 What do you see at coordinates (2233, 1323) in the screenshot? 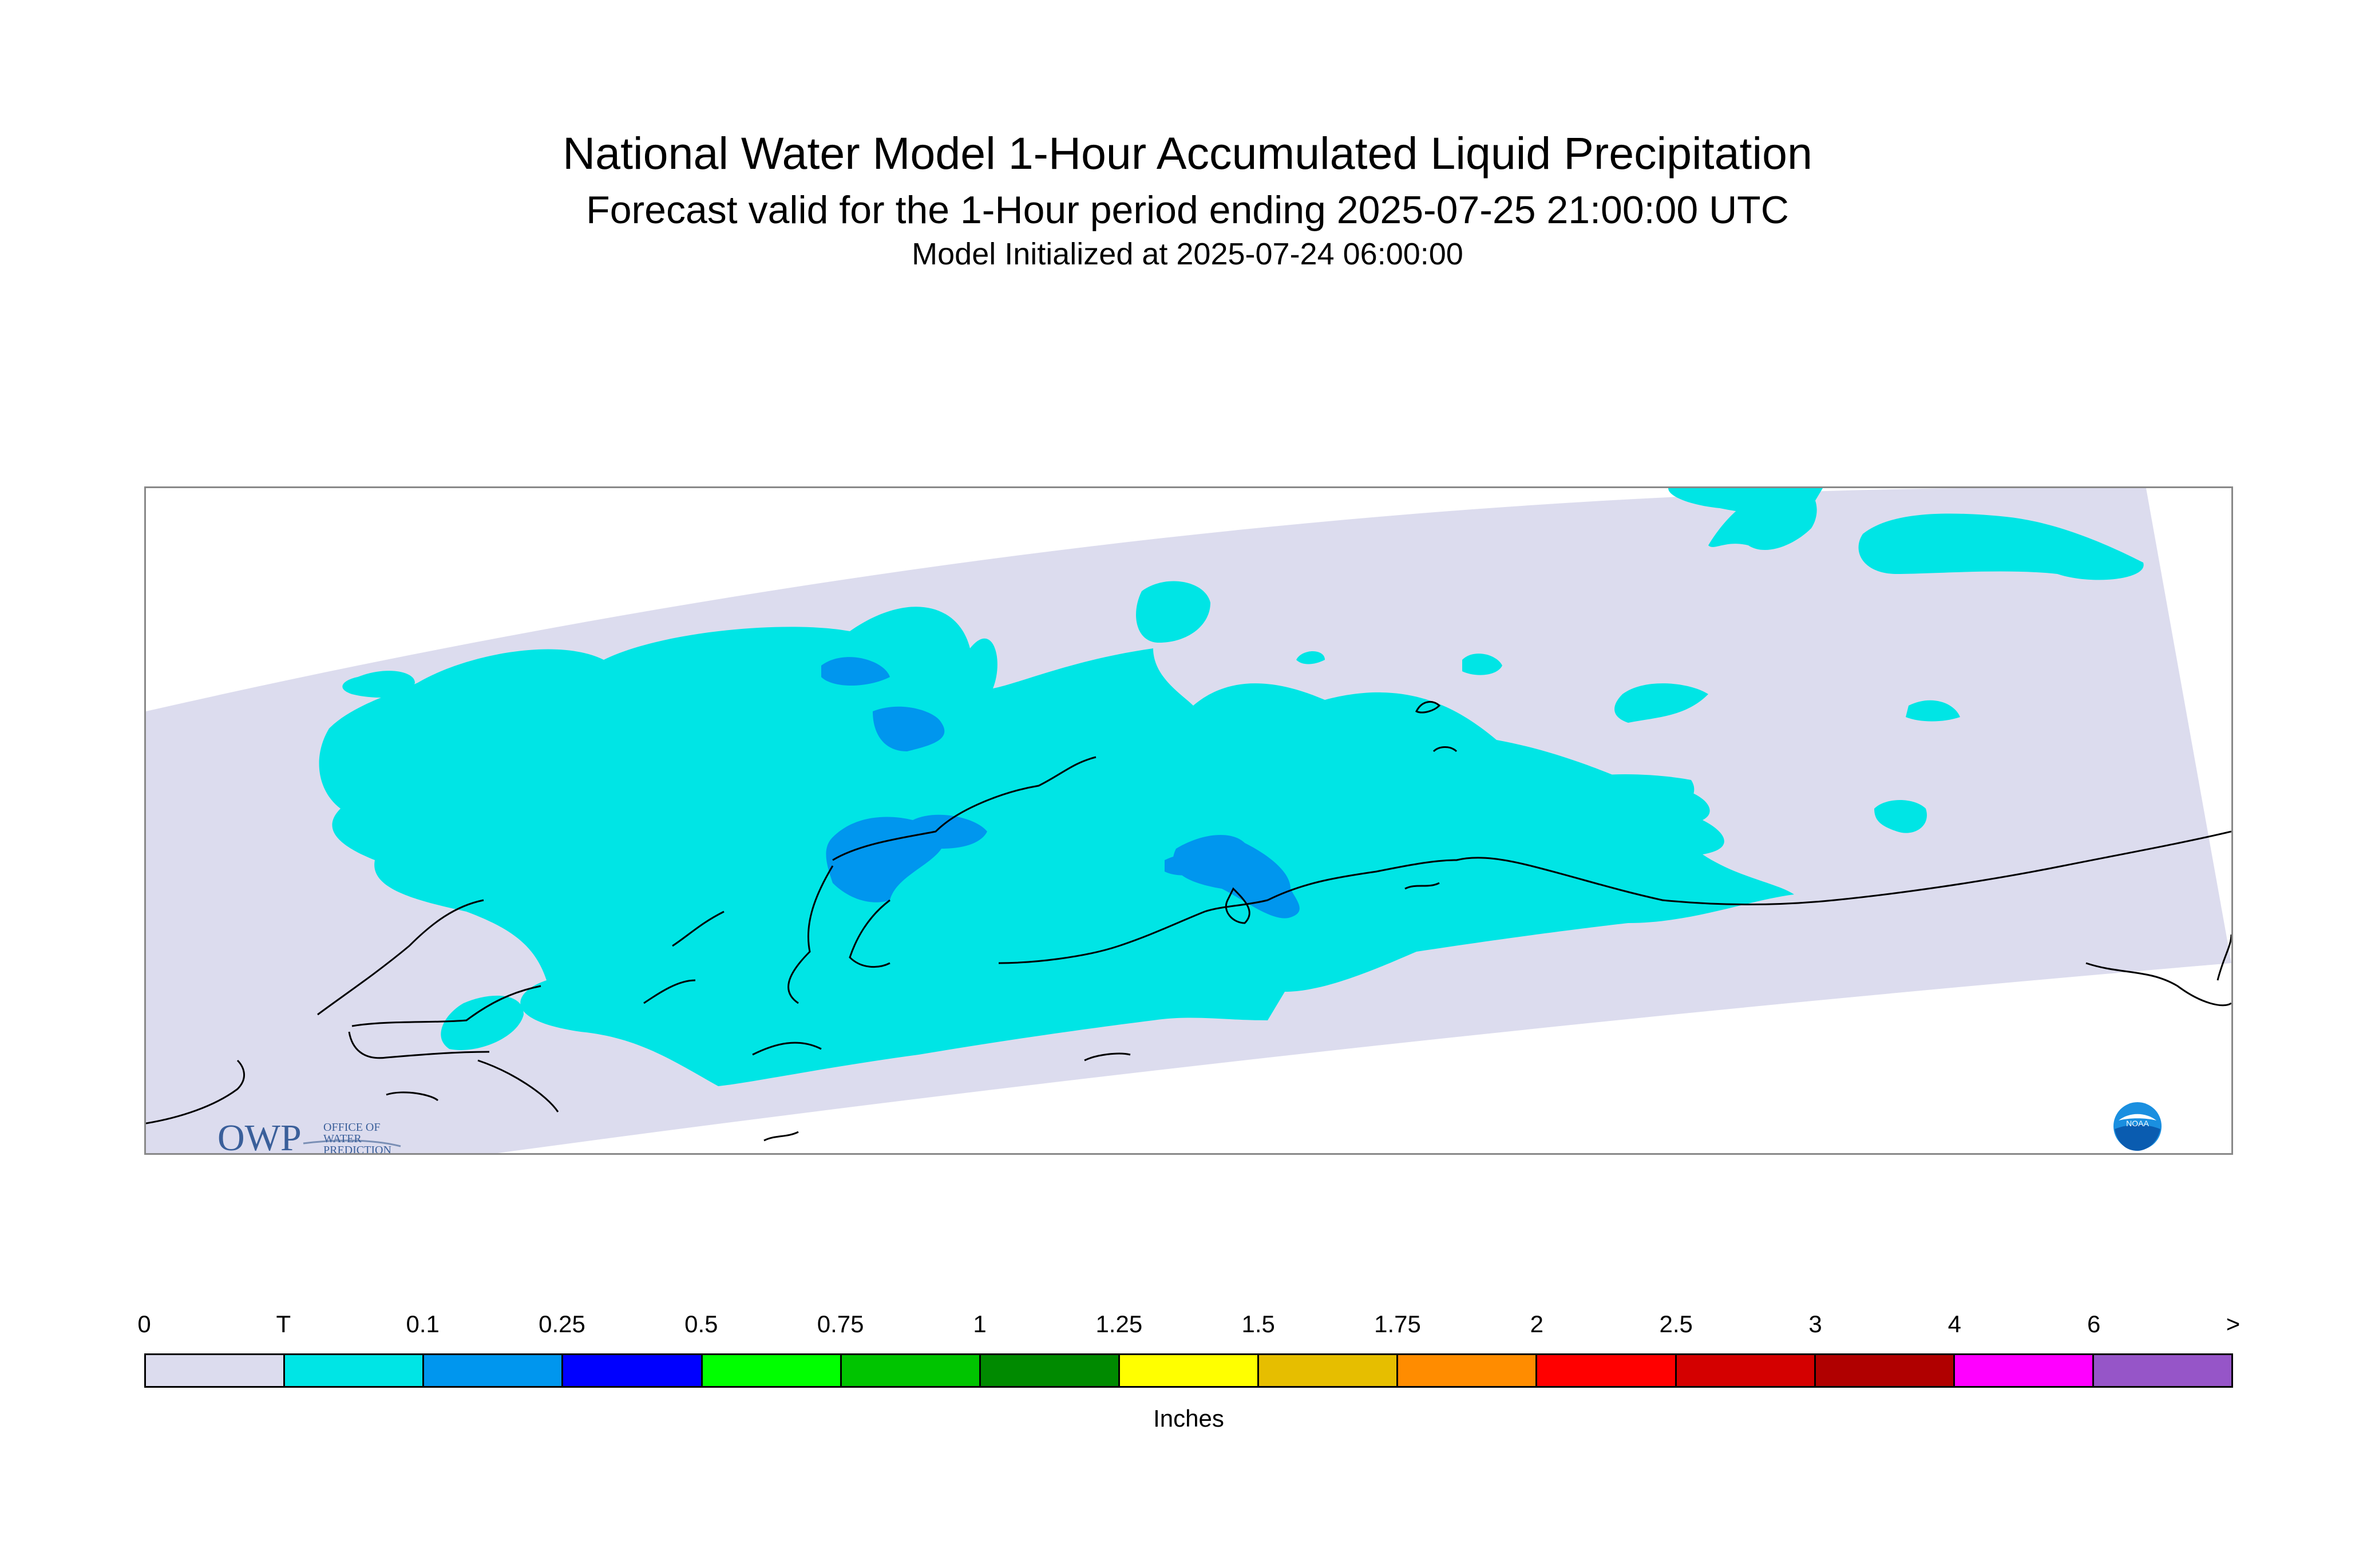
I see `legend-tick-label: >` at bounding box center [2233, 1323].